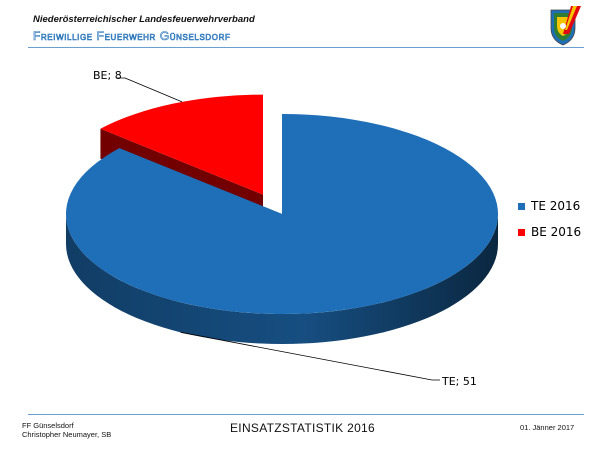  Describe the element at coordinates (306, 47) in the screenshot. I see `header-divider` at that location.